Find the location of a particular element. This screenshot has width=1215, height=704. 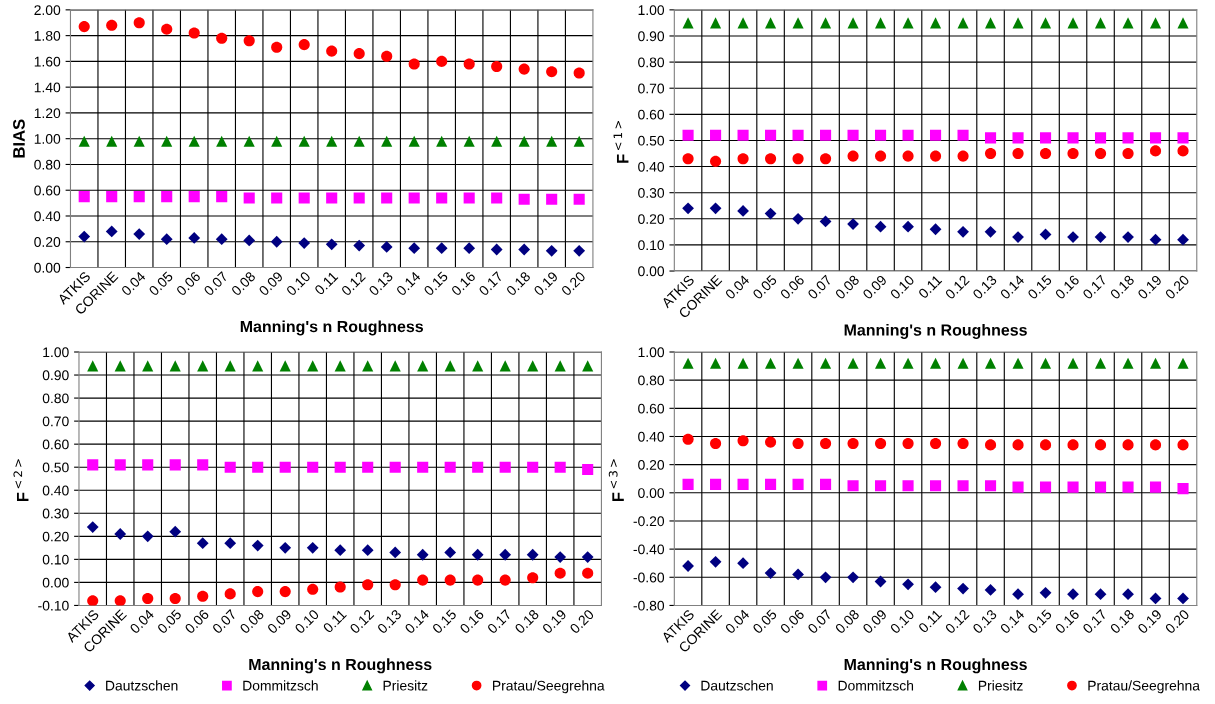

y-axis-title: F$^{<2>}$ is located at coordinates (21, 480).